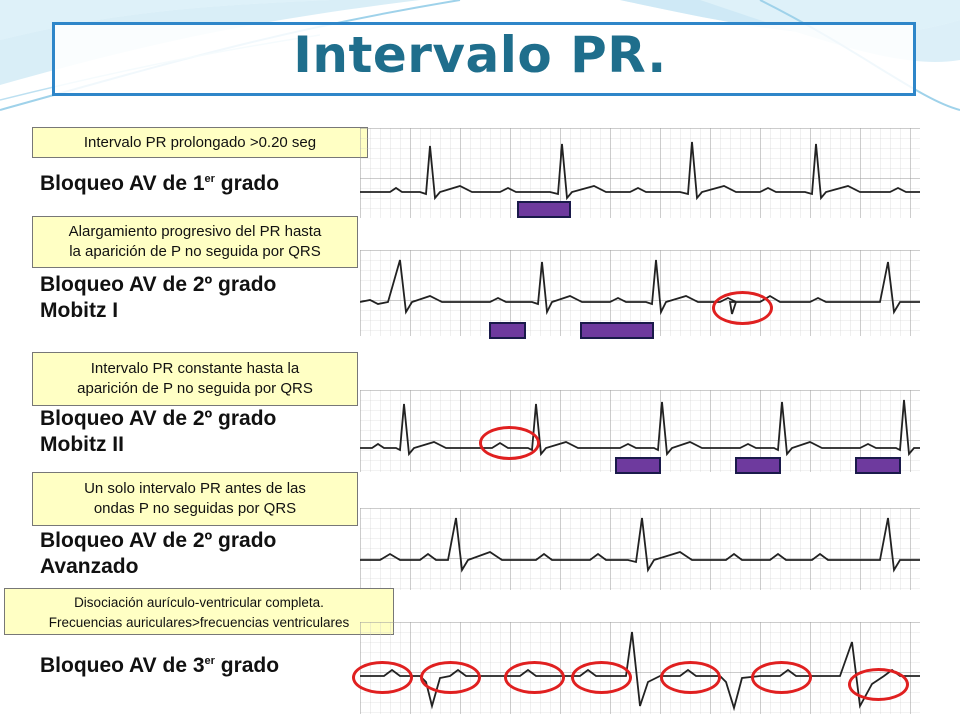  I want to click on row-label-mobitz-1: Bloqueo AV de 2º grado Mobitz I, so click(158, 298).